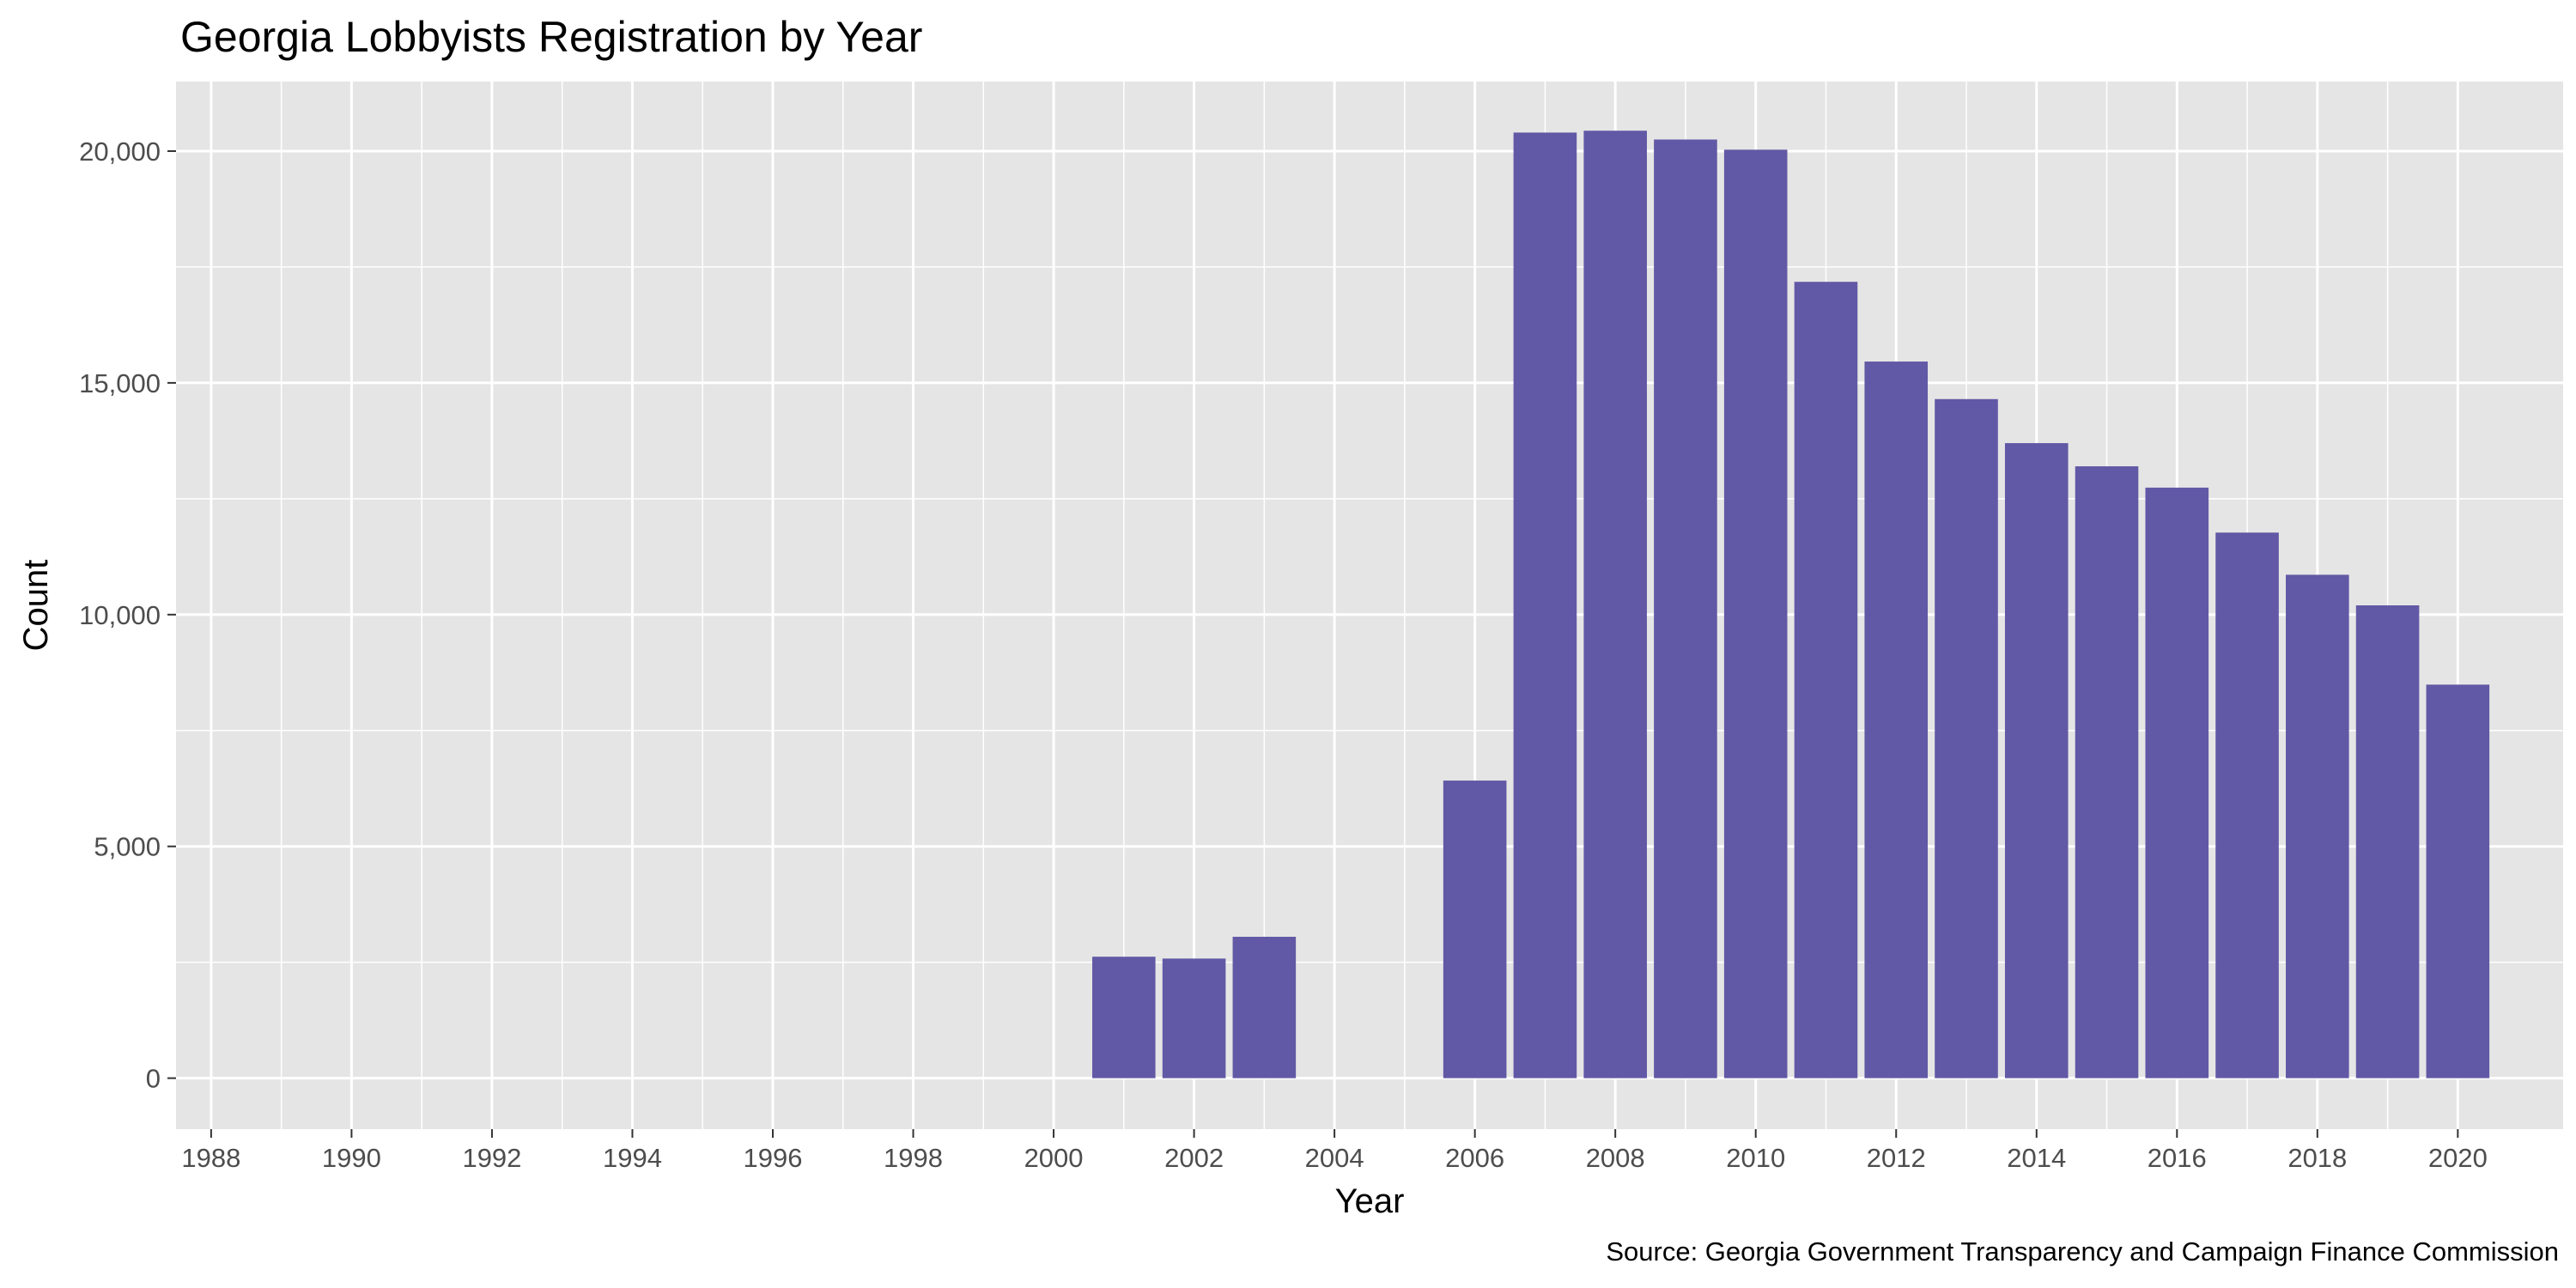 The width and height of the screenshot is (2576, 1288). What do you see at coordinates (153, 1079) in the screenshot?
I see `y-tick-label: 0` at bounding box center [153, 1079].